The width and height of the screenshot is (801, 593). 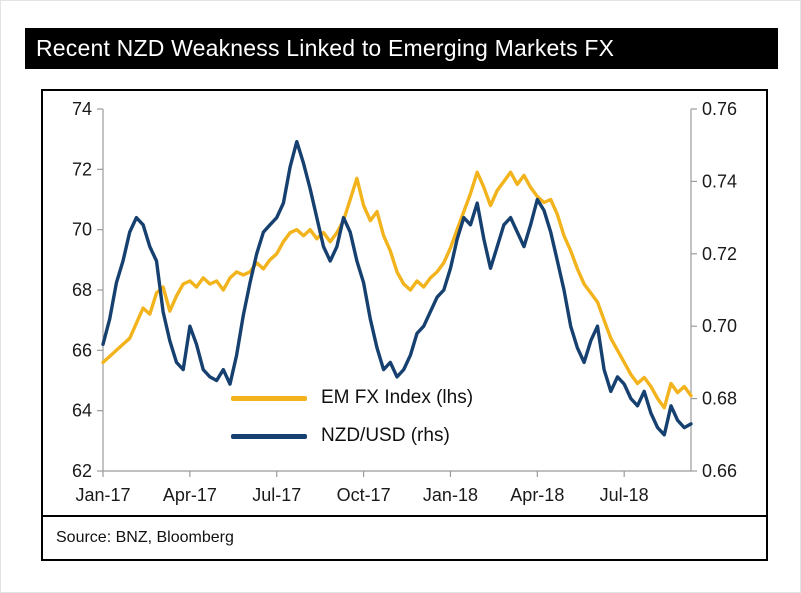 I want to click on source-text: Source: BNZ, Bloomberg, so click(x=145, y=537).